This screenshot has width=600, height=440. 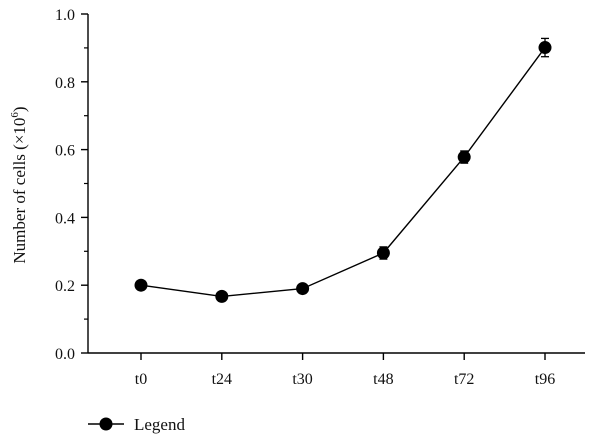 I want to click on y-axis-title: Number of cells (×106), so click(x=19, y=184).